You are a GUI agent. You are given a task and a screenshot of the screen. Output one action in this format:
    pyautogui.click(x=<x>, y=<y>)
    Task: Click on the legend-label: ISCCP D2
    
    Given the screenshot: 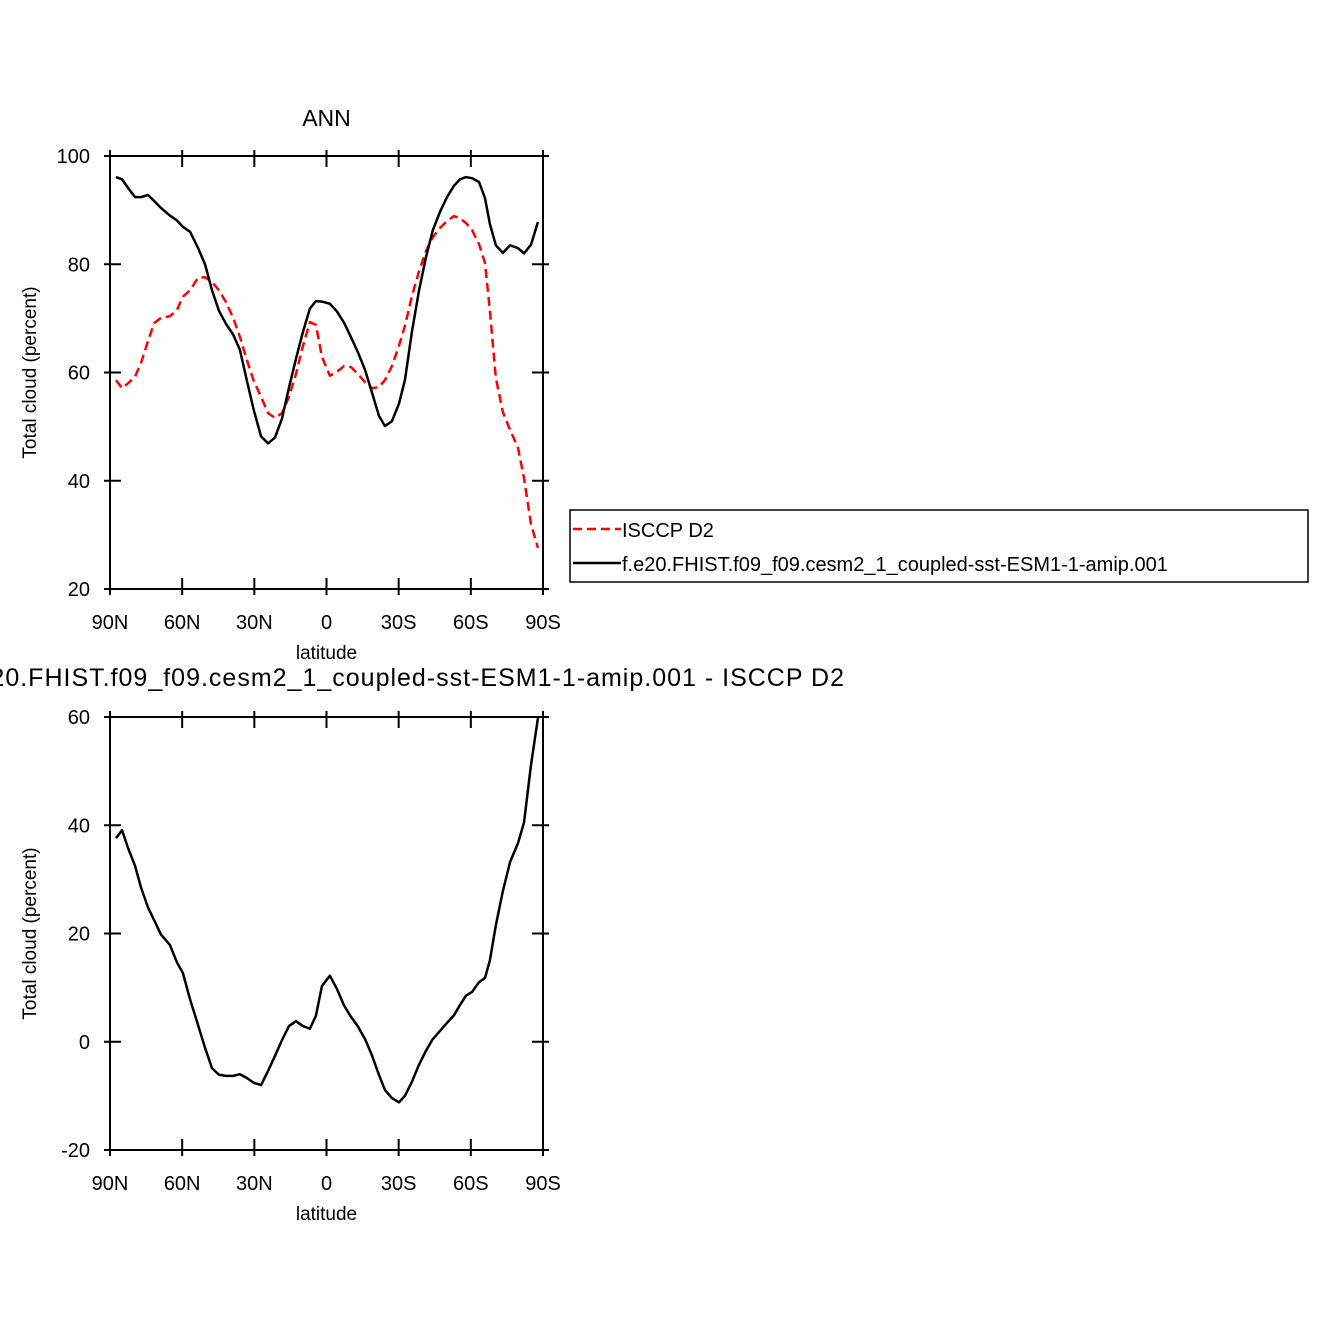 What is the action you would take?
    pyautogui.click(x=668, y=531)
    